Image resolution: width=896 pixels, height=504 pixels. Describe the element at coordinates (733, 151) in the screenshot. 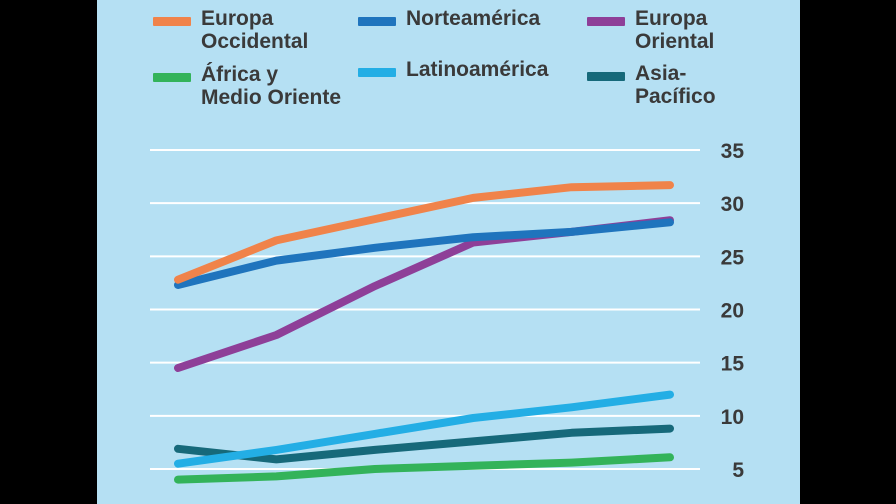

I see `y-tick-label-35: 35` at that location.